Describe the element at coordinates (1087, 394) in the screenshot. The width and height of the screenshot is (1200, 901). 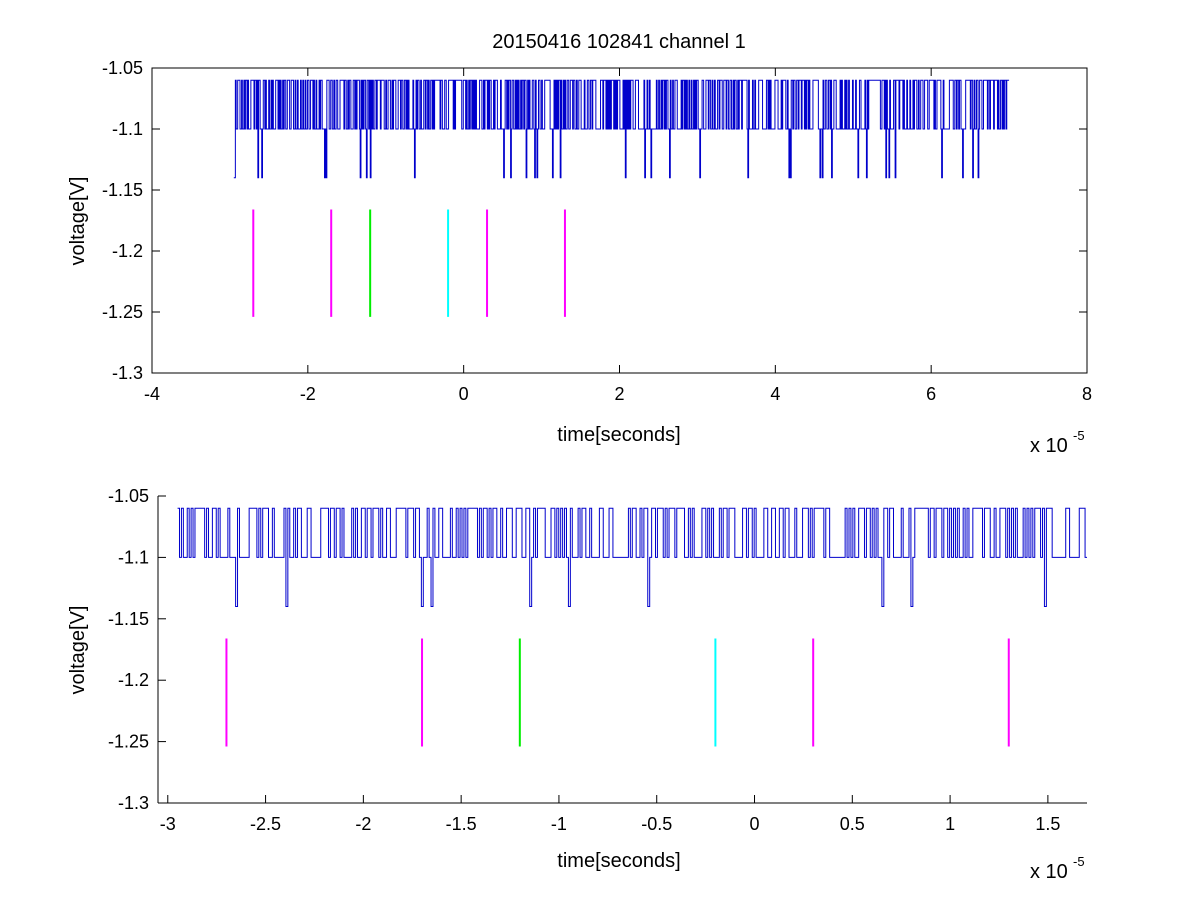
I see `x-tick-label: 8` at that location.